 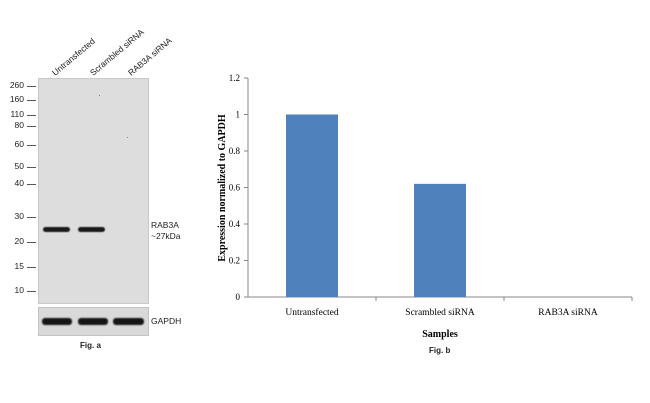 What do you see at coordinates (312, 205) in the screenshot?
I see `bar-untransfected` at bounding box center [312, 205].